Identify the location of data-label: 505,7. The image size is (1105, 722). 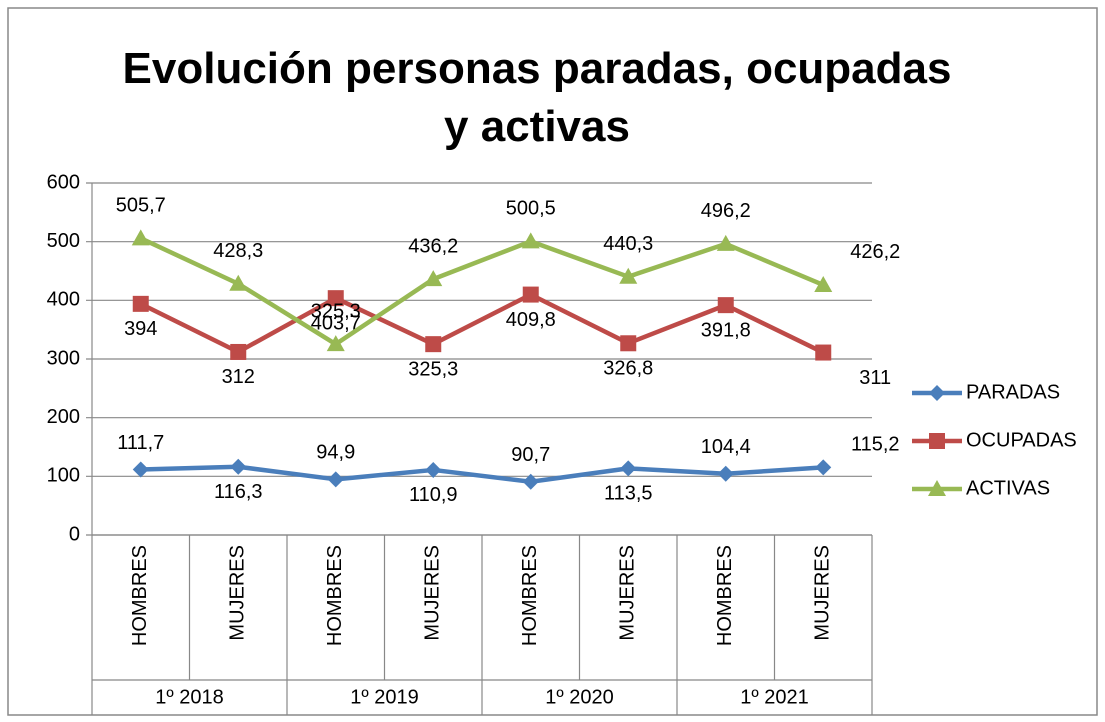
(141, 206).